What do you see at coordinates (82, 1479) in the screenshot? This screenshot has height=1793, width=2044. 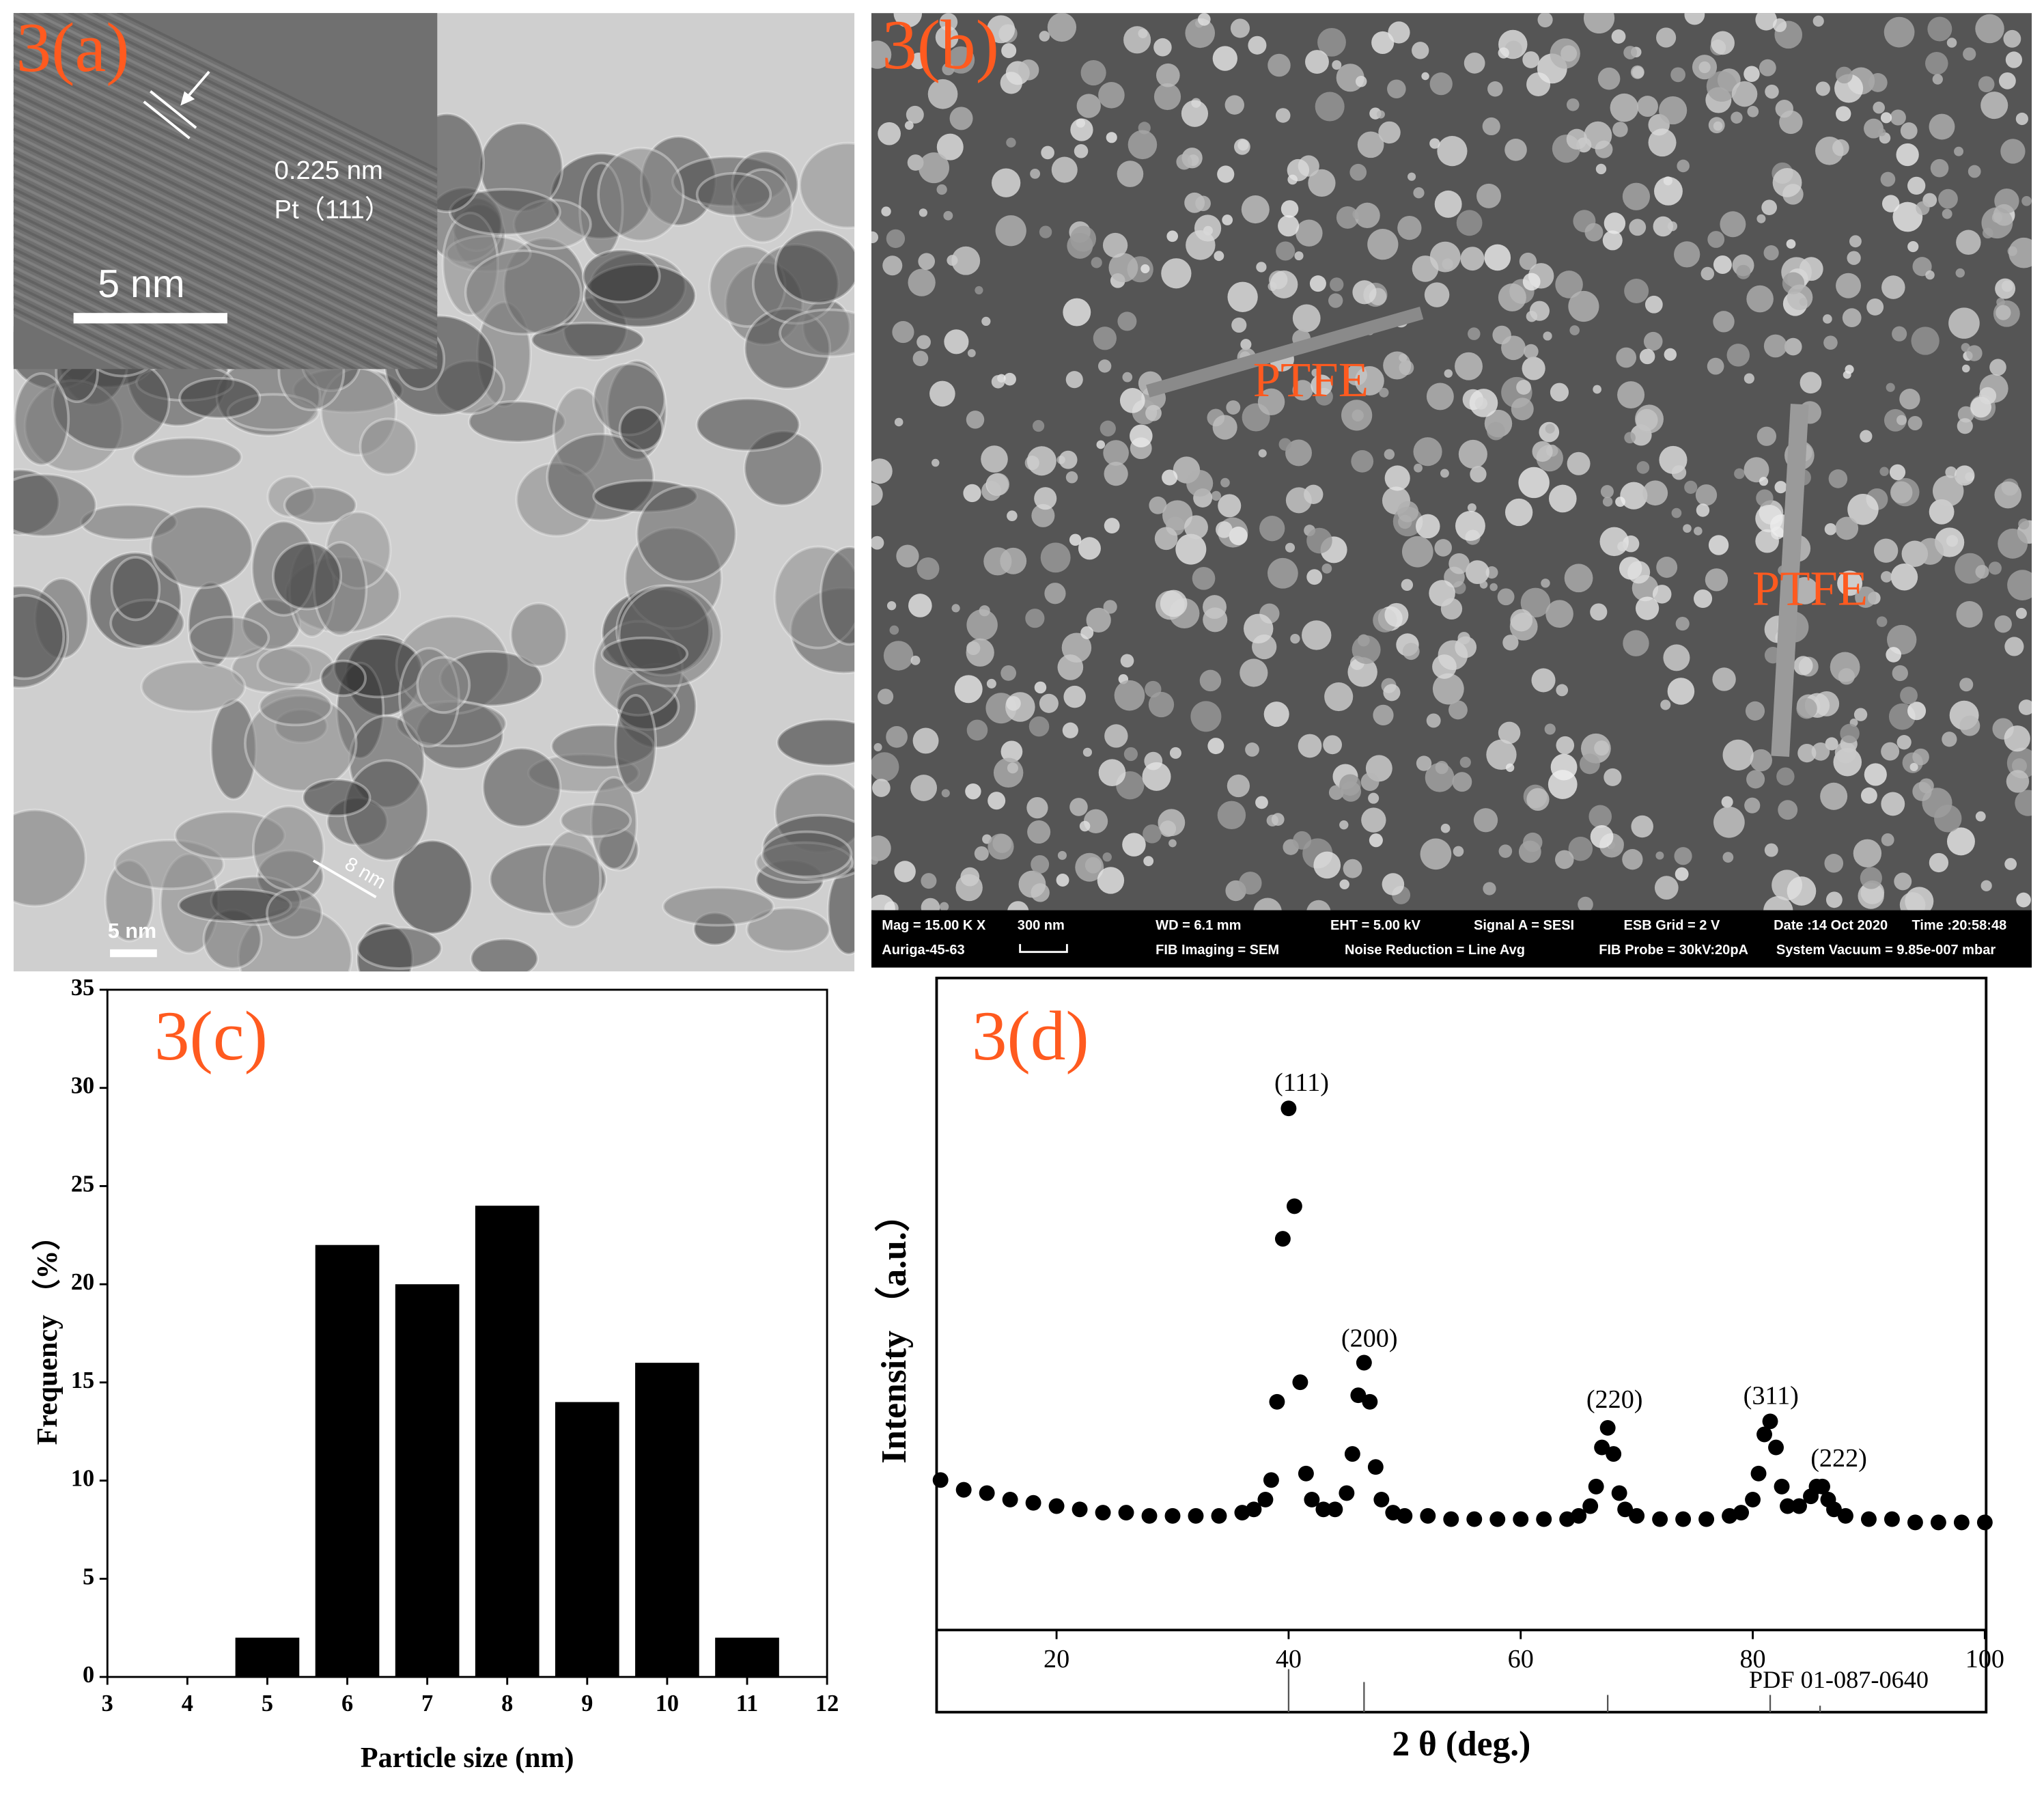 I see `y-tick-label: 10` at bounding box center [82, 1479].